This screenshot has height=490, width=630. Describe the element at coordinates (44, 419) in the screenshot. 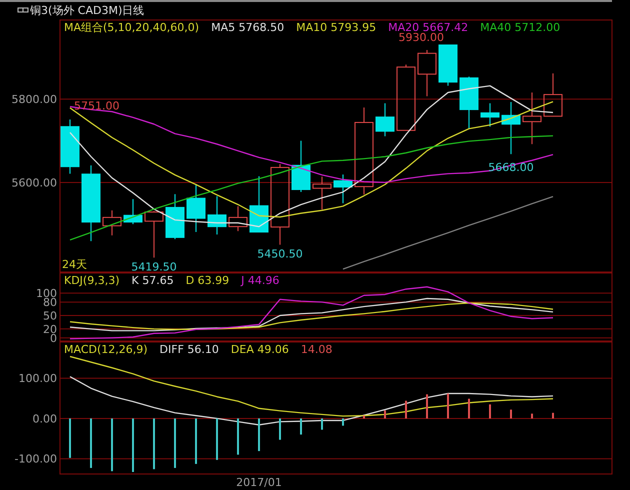

I see `y-tick-label: 0.00` at that location.